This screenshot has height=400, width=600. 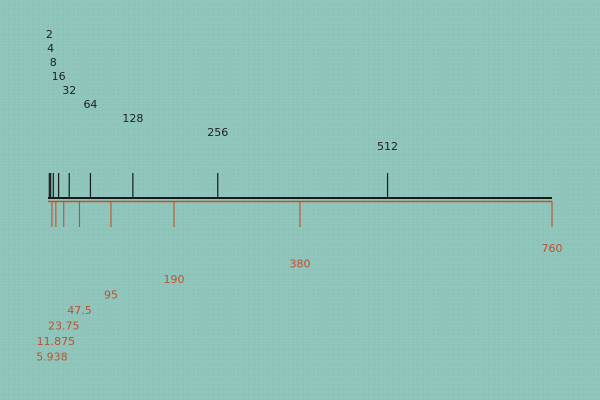 What do you see at coordinates (174, 279) in the screenshot?
I see `lower-label-190: 190` at bounding box center [174, 279].